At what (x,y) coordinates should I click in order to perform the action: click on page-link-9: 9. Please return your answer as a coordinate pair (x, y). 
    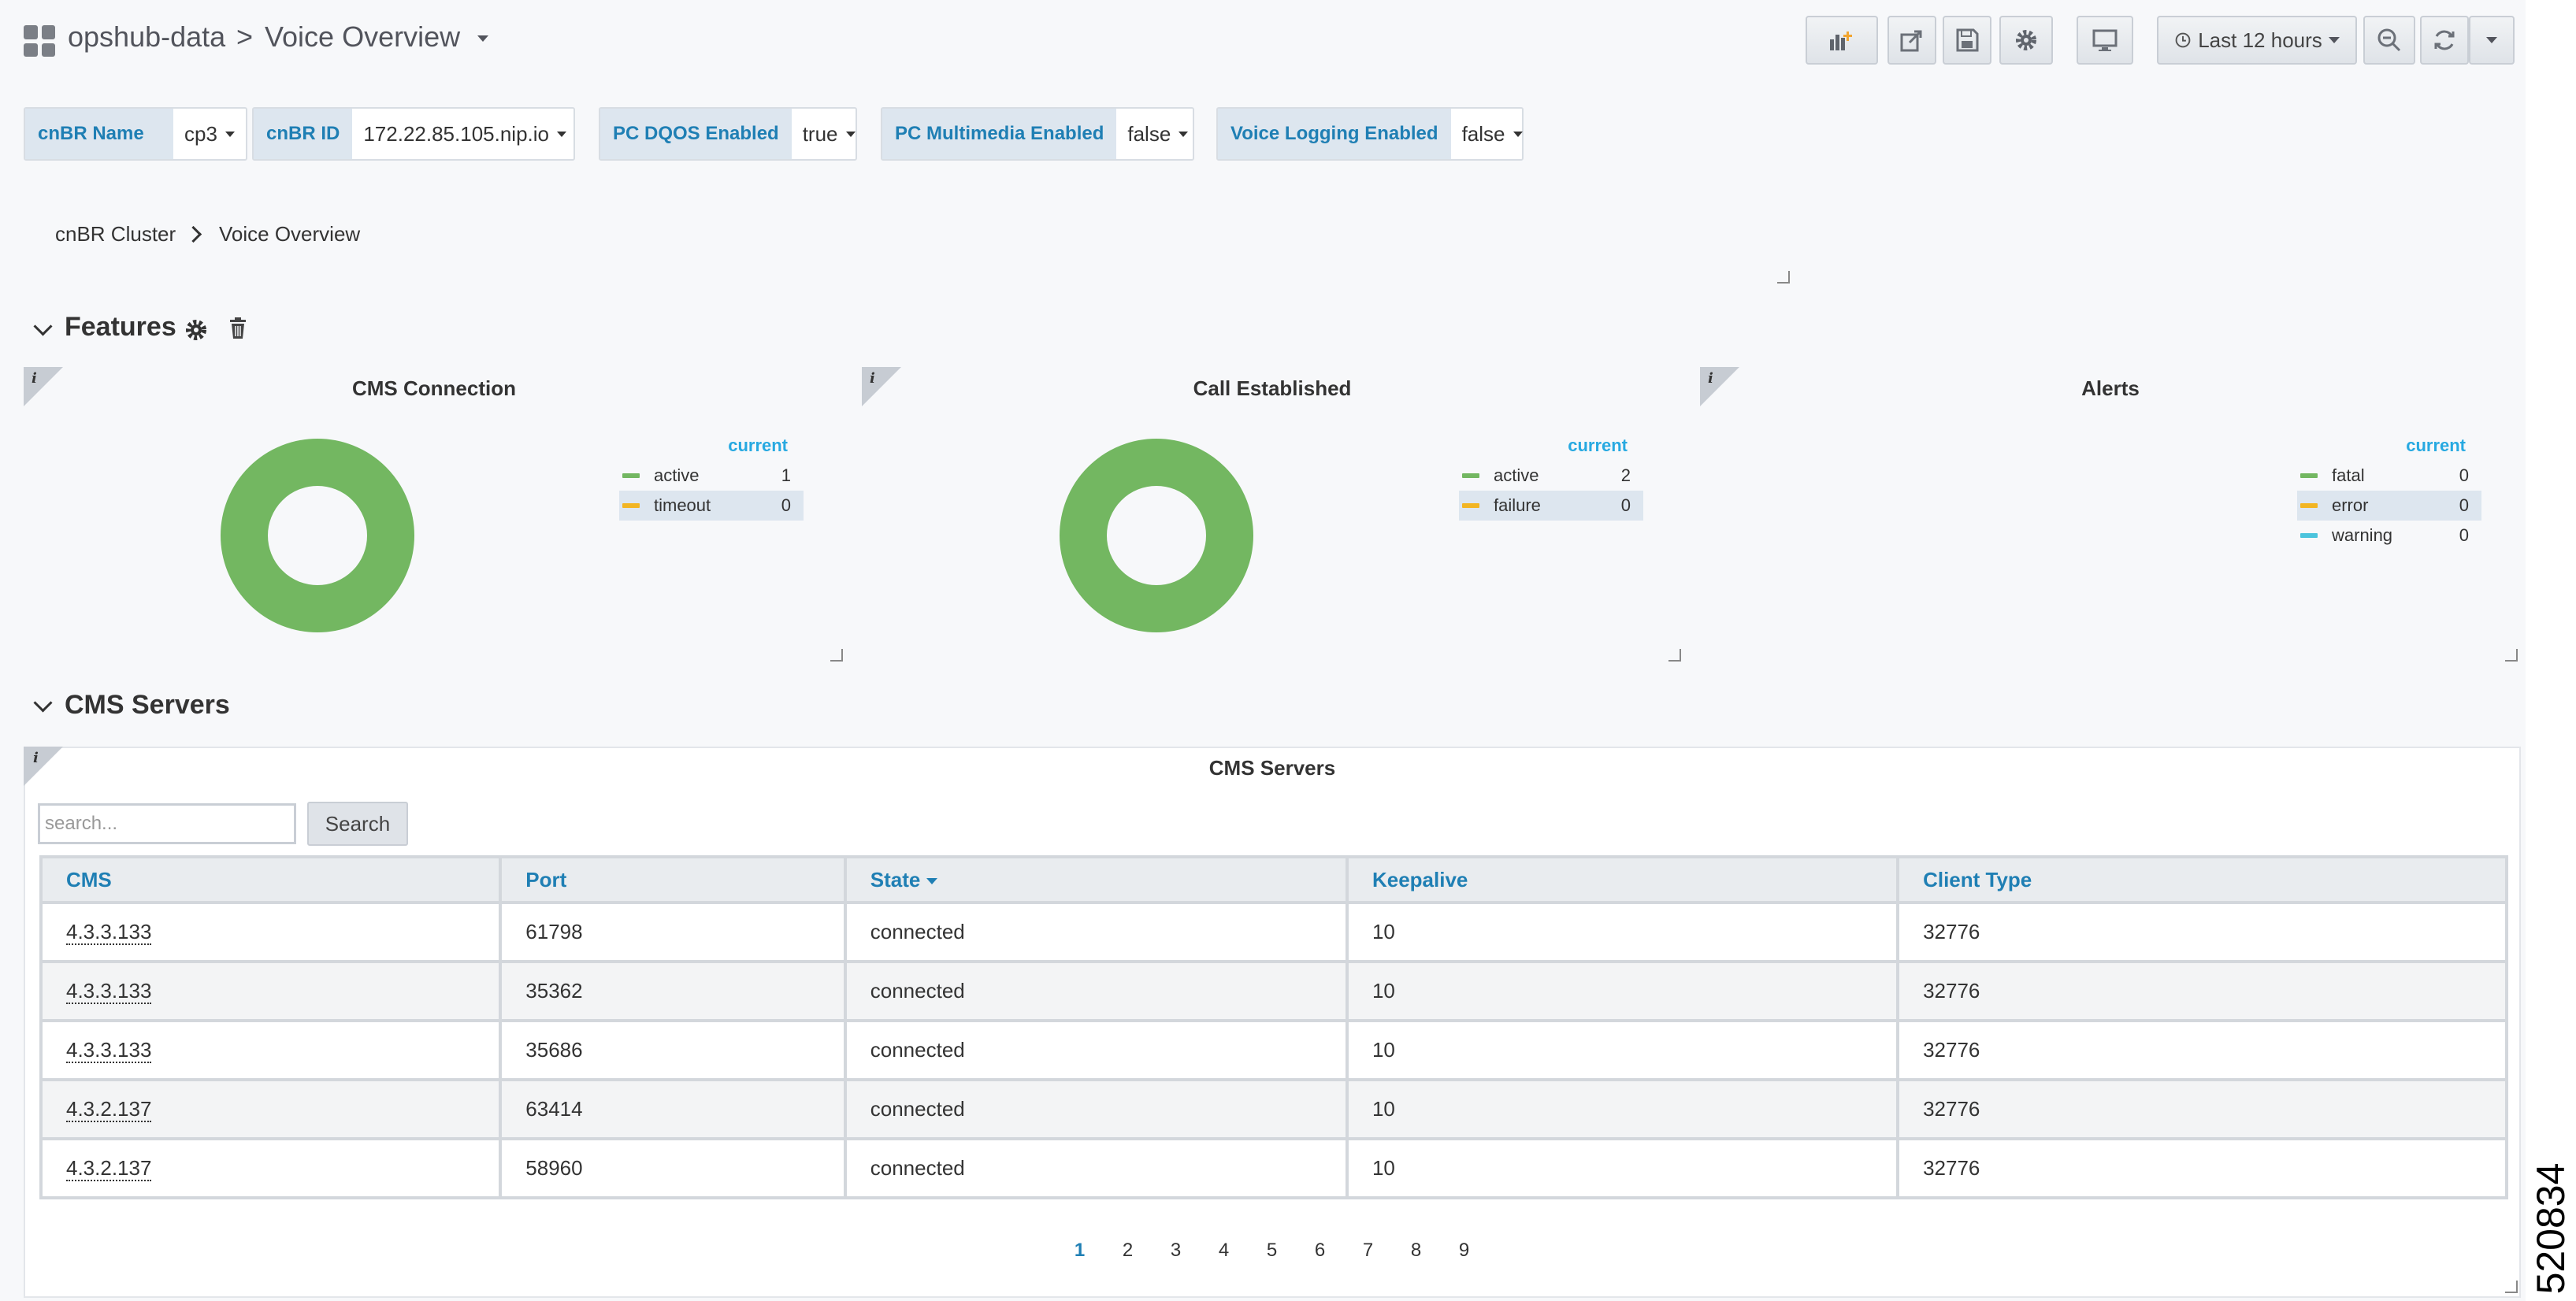
    Looking at the image, I should click on (1464, 1250).